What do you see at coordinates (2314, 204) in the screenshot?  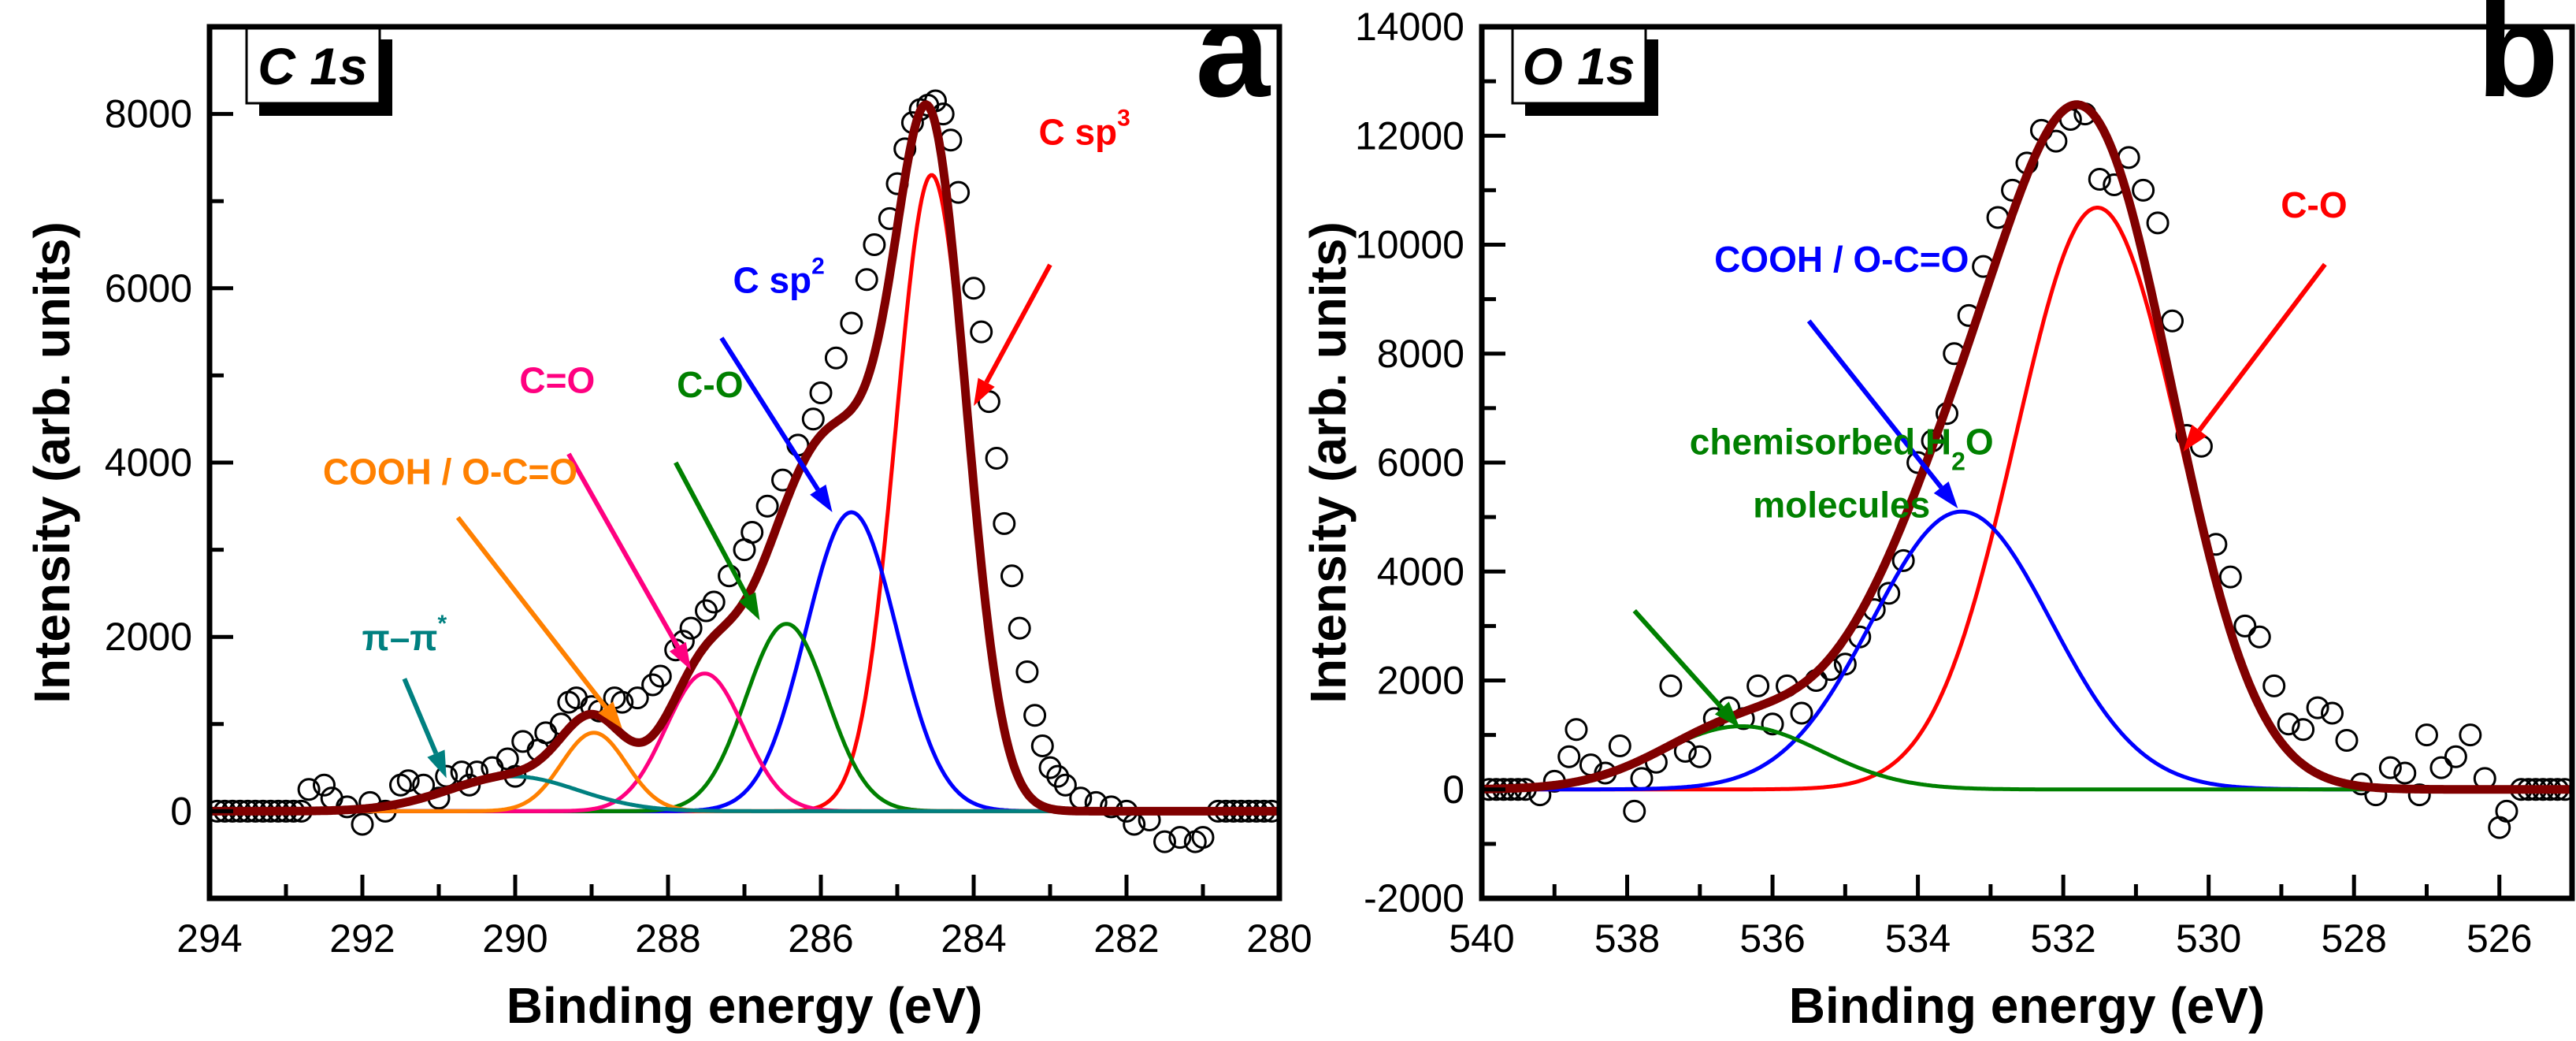 I see `annotation-text: C-O` at bounding box center [2314, 204].